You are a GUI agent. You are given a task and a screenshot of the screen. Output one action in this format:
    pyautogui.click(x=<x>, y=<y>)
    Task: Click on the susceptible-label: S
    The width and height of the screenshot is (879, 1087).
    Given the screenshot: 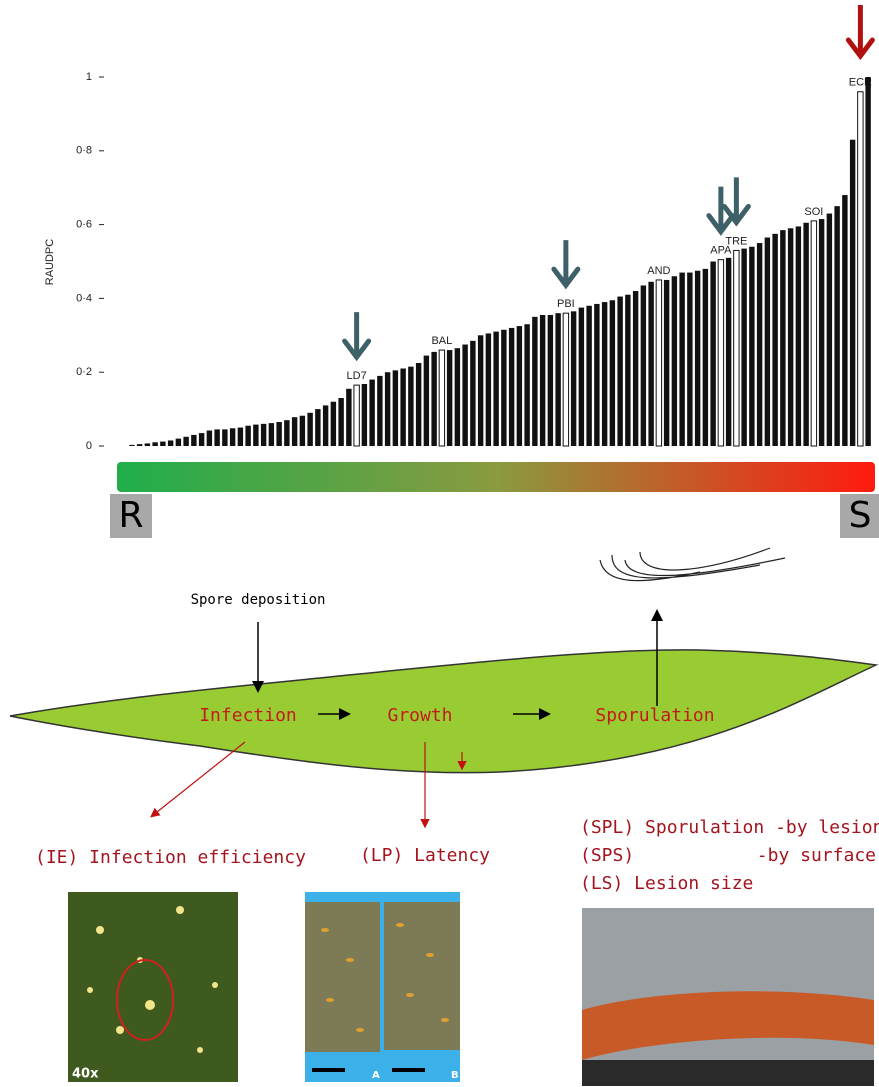 What is the action you would take?
    pyautogui.click(x=860, y=515)
    